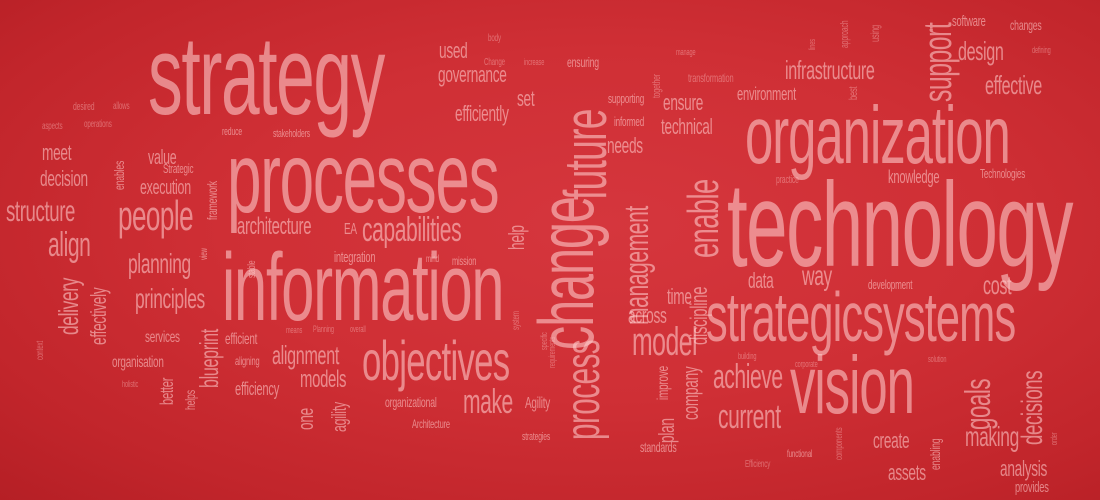 Image resolution: width=1100 pixels, height=500 pixels. I want to click on word-make: make, so click(488, 402).